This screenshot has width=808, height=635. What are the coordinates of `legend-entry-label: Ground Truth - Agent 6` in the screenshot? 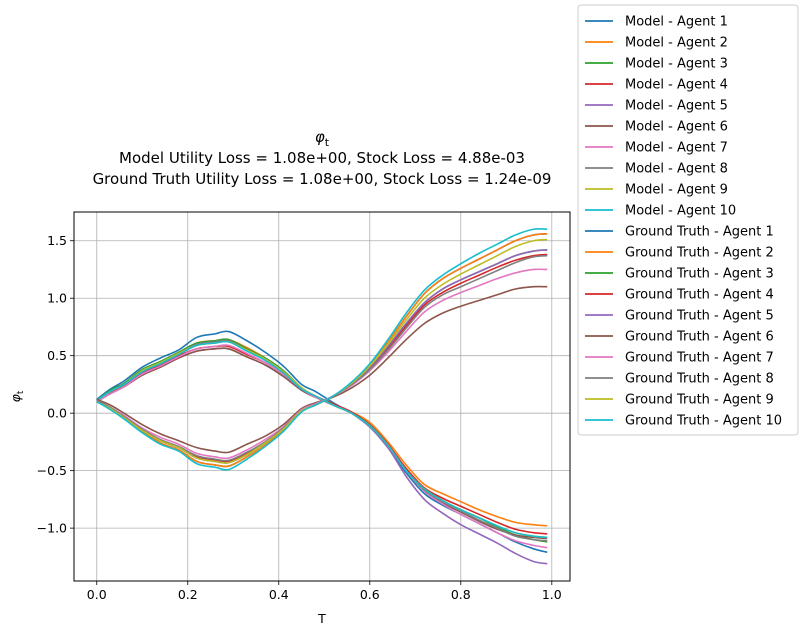 It's located at (699, 337).